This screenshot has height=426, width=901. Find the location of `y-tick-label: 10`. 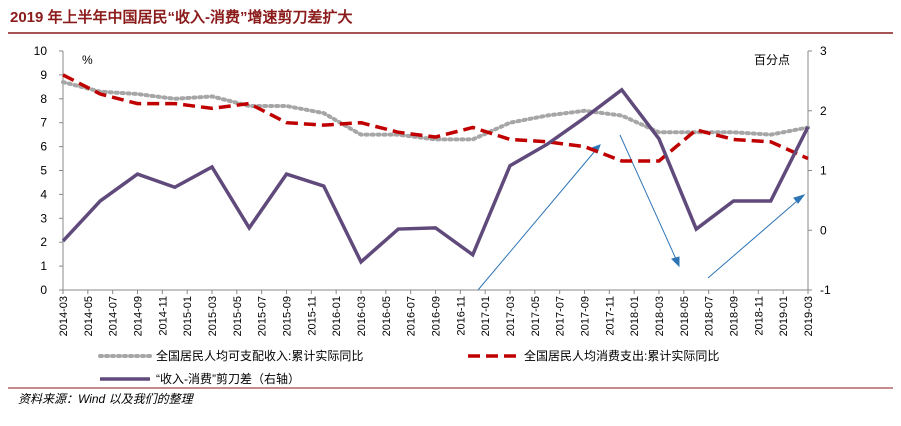

y-tick-label: 10 is located at coordinates (41, 51).